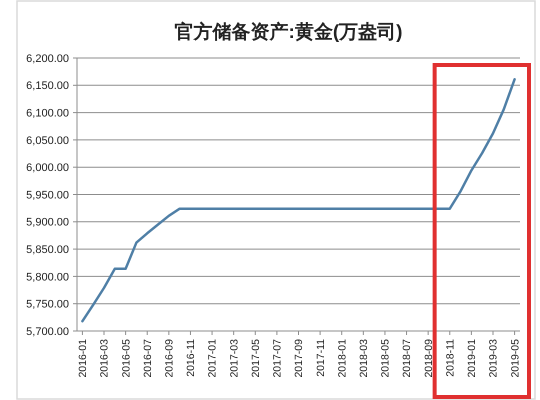 The image size is (540, 400). What do you see at coordinates (47, 86) in the screenshot?
I see `y-tick-label: 6,150.00` at bounding box center [47, 86].